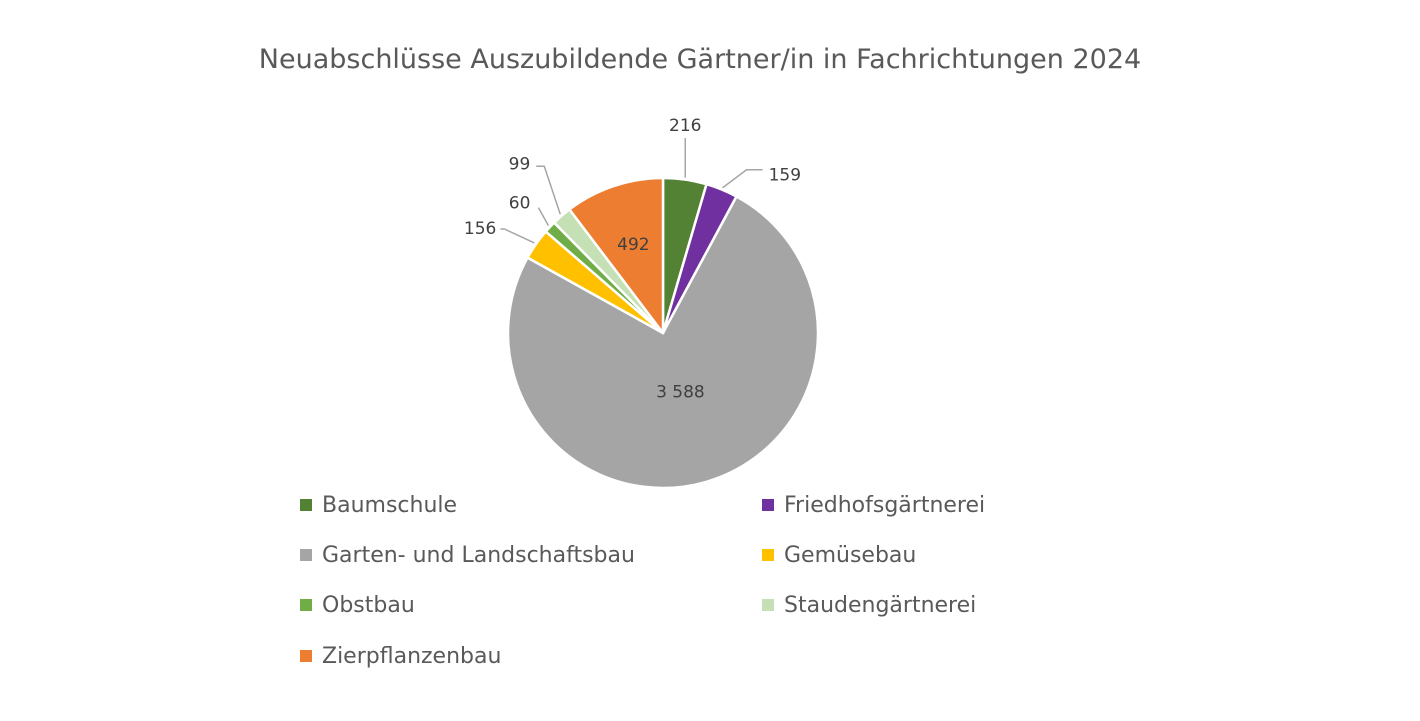 The image size is (1420, 721). Describe the element at coordinates (520, 164) in the screenshot. I see `data-label-staudengaertnerei: 99` at that location.